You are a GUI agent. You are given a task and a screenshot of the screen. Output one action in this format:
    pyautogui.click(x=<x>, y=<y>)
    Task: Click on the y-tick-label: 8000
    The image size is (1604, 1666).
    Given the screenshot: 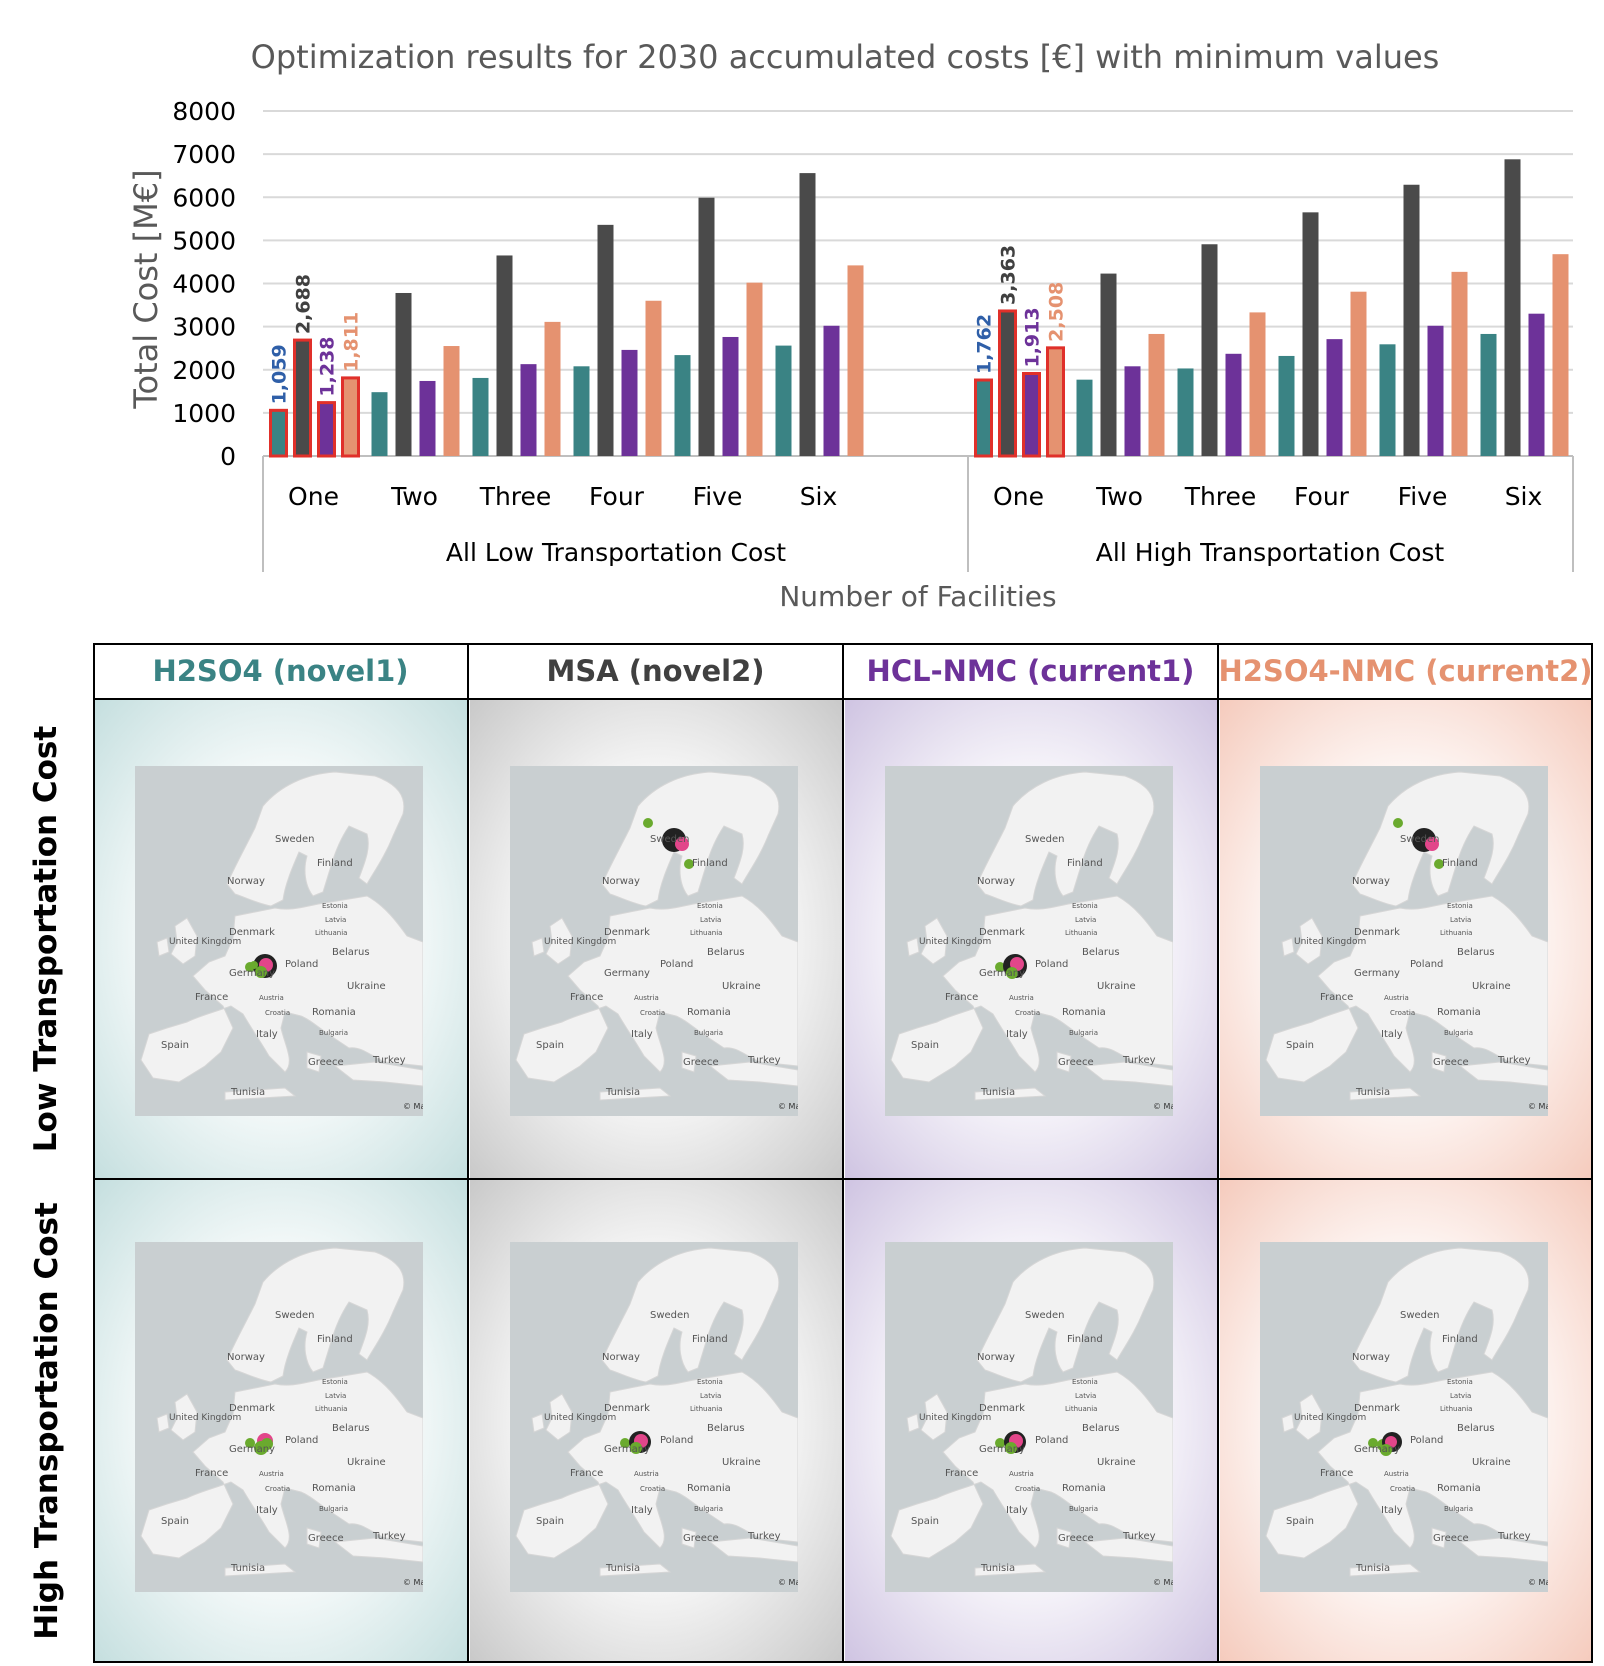 What is the action you would take?
    pyautogui.click(x=204, y=111)
    